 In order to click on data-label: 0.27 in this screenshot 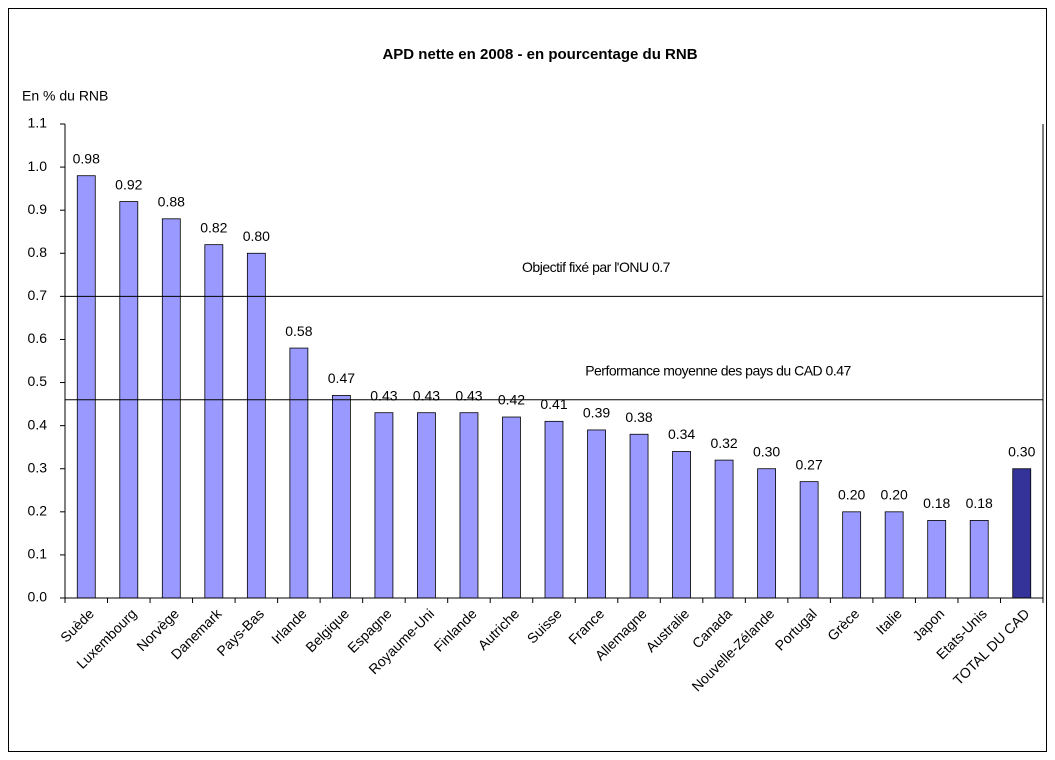, I will do `click(809, 464)`.